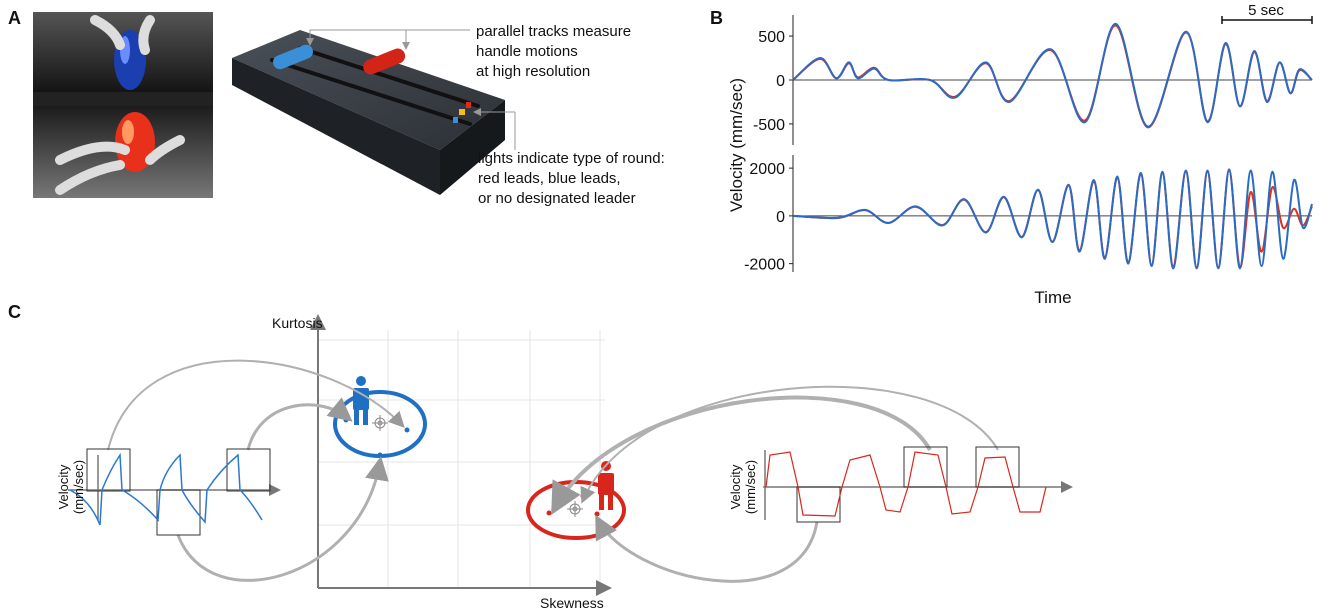  Describe the element at coordinates (1267, 20) in the screenshot. I see `scale-bar` at that location.